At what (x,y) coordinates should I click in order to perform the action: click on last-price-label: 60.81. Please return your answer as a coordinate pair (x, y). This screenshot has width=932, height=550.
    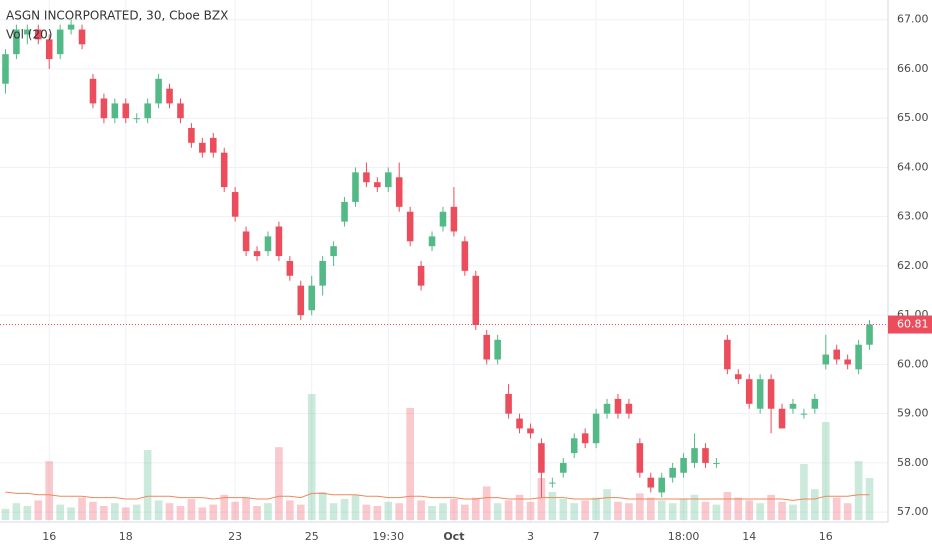
    Looking at the image, I should click on (913, 324).